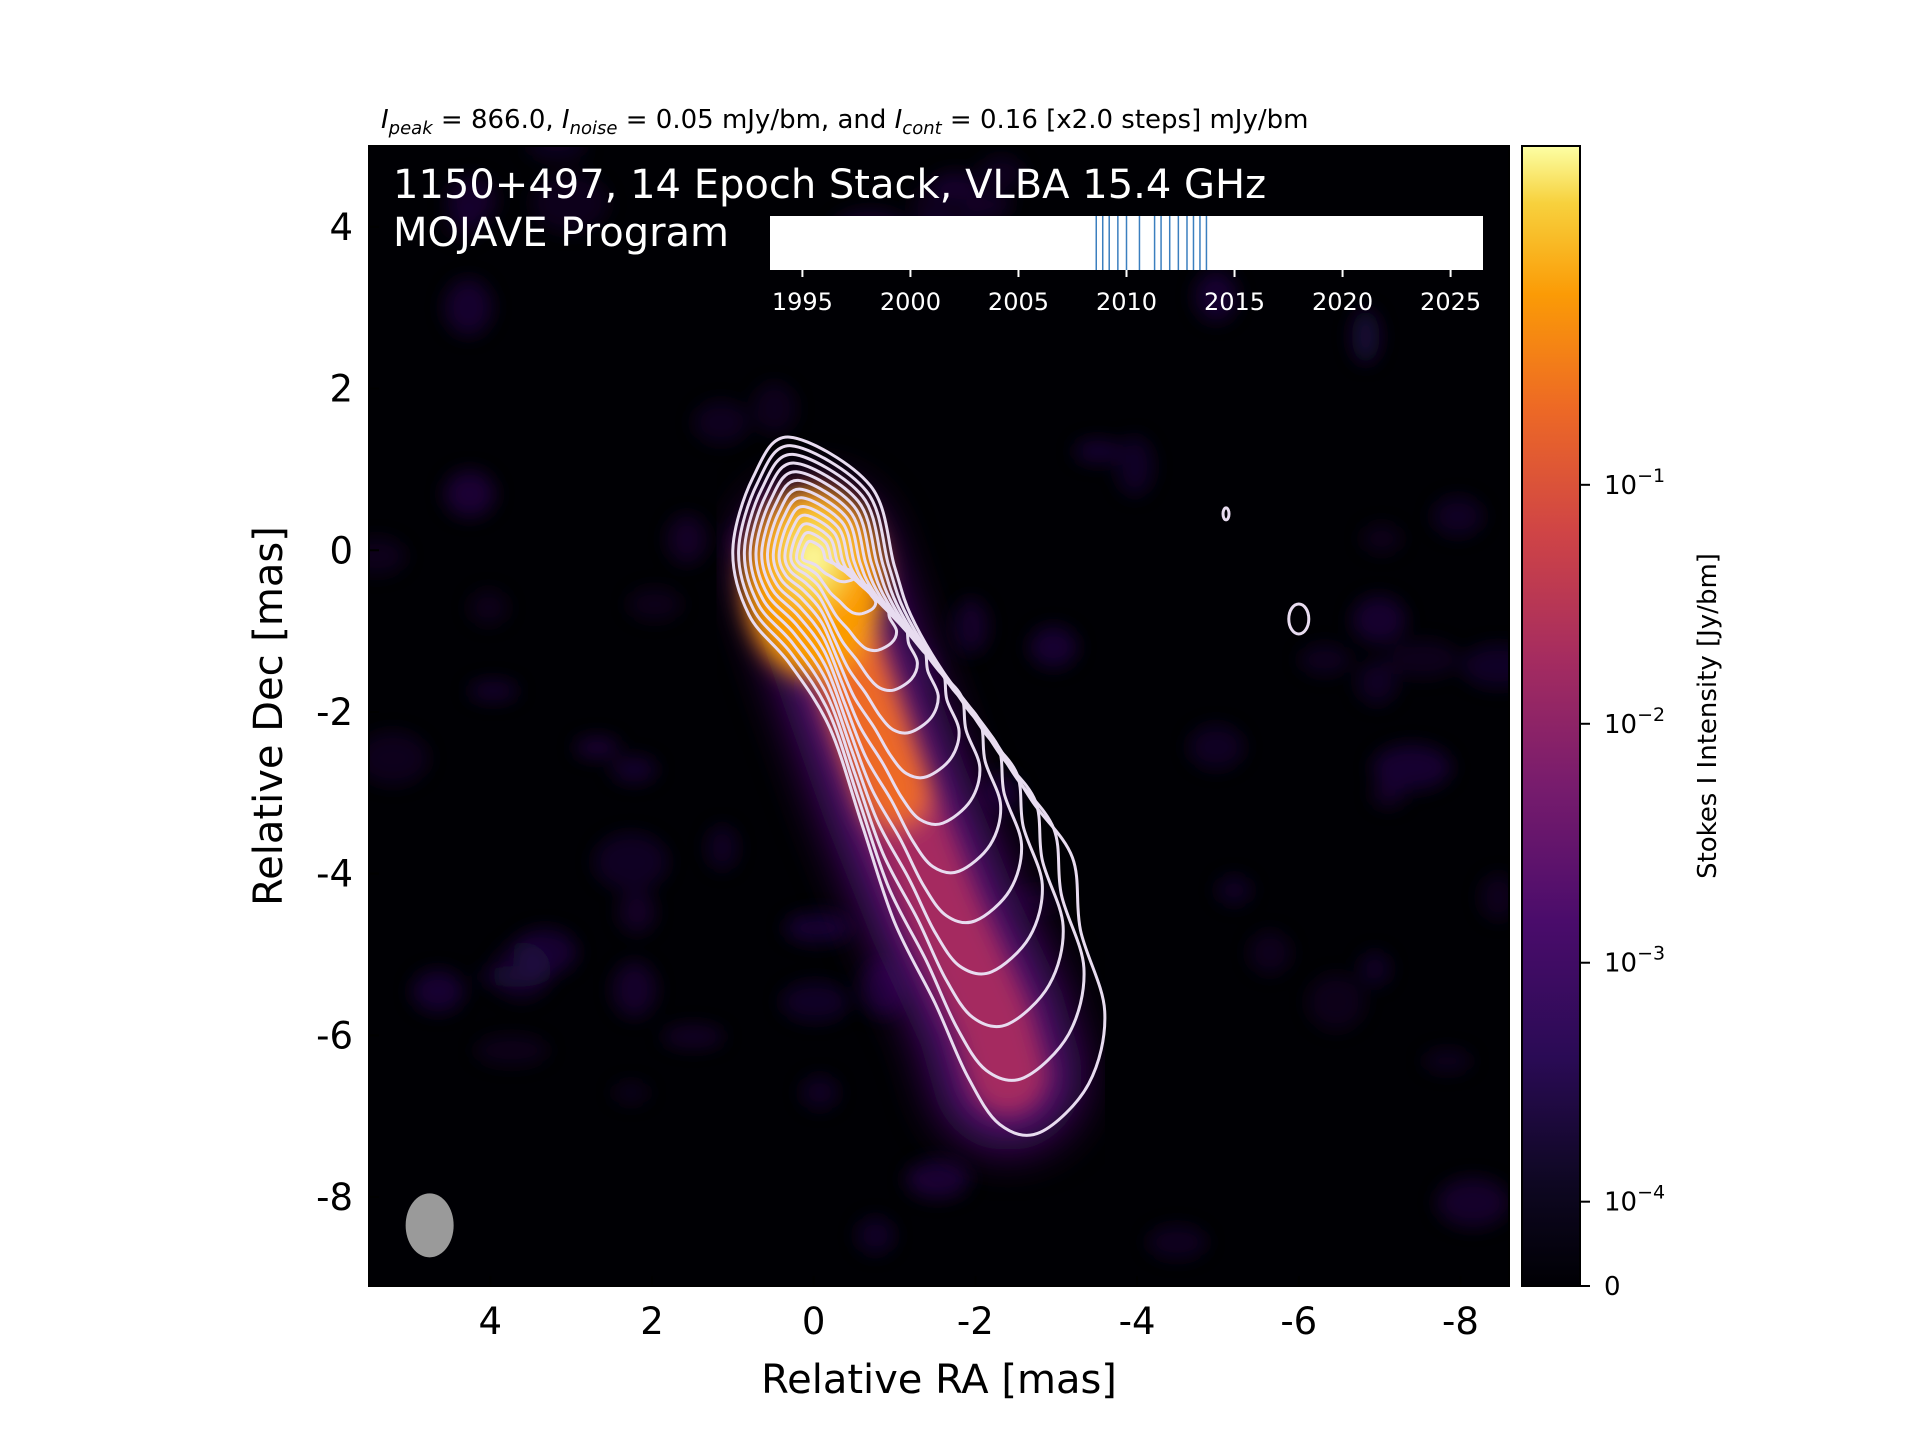 The width and height of the screenshot is (1920, 1440). I want to click on timeline-ticks: 1995 2000 2005 2010 2015 2020 2025, so click(1126, 293).